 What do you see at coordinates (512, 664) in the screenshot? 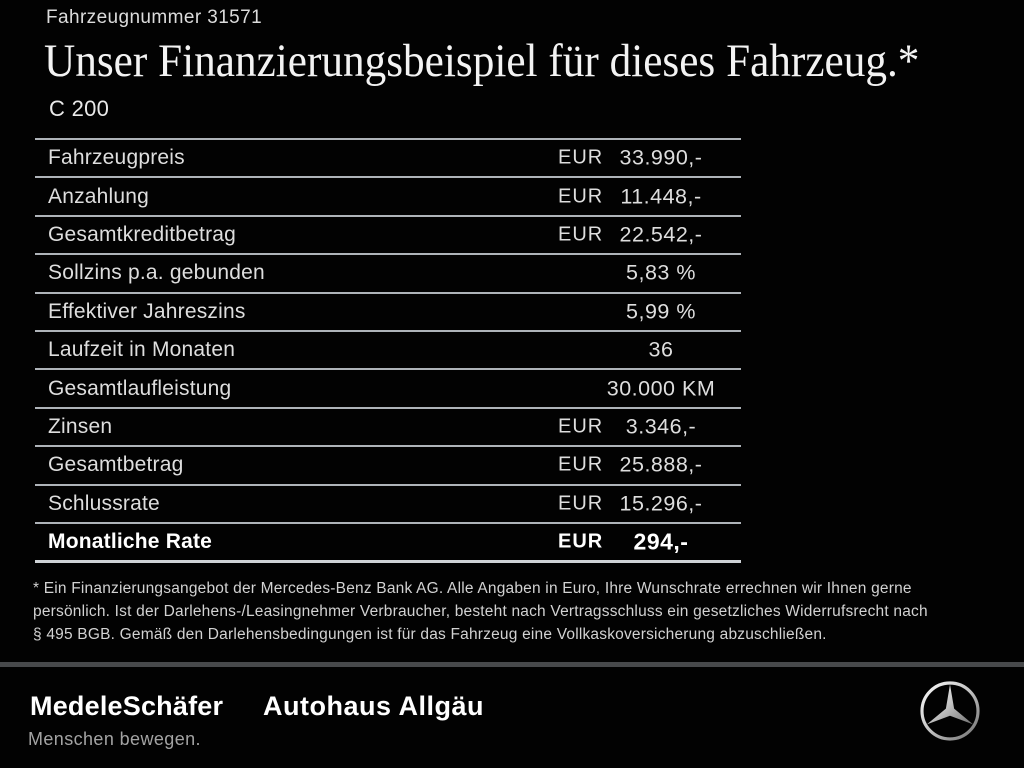
I see `footer-divider` at bounding box center [512, 664].